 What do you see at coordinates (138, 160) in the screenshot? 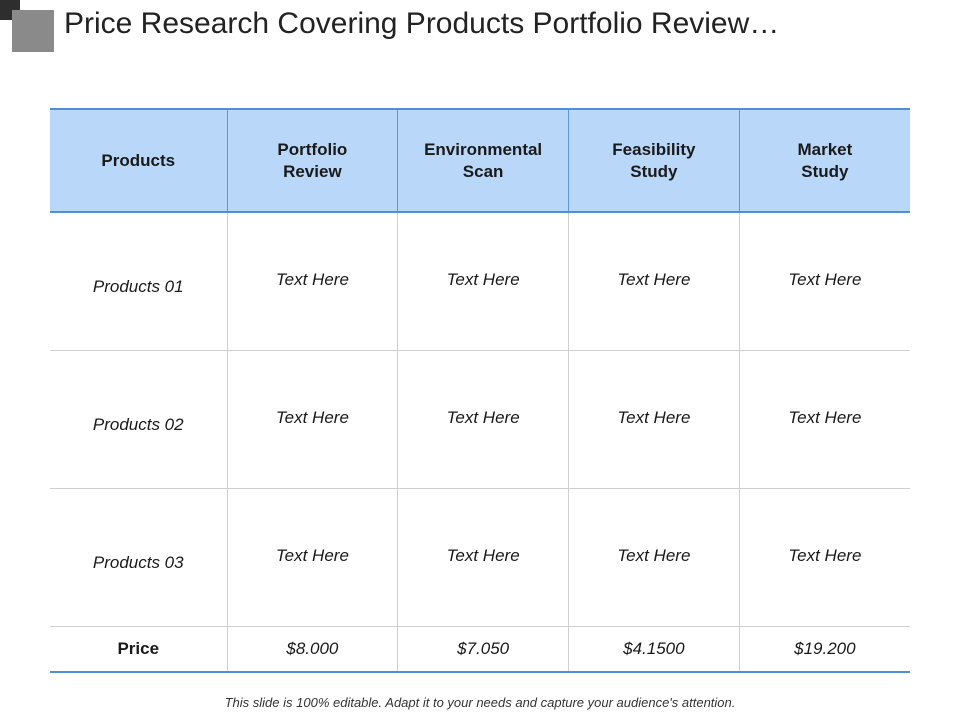
I see `header-products: Products` at bounding box center [138, 160].